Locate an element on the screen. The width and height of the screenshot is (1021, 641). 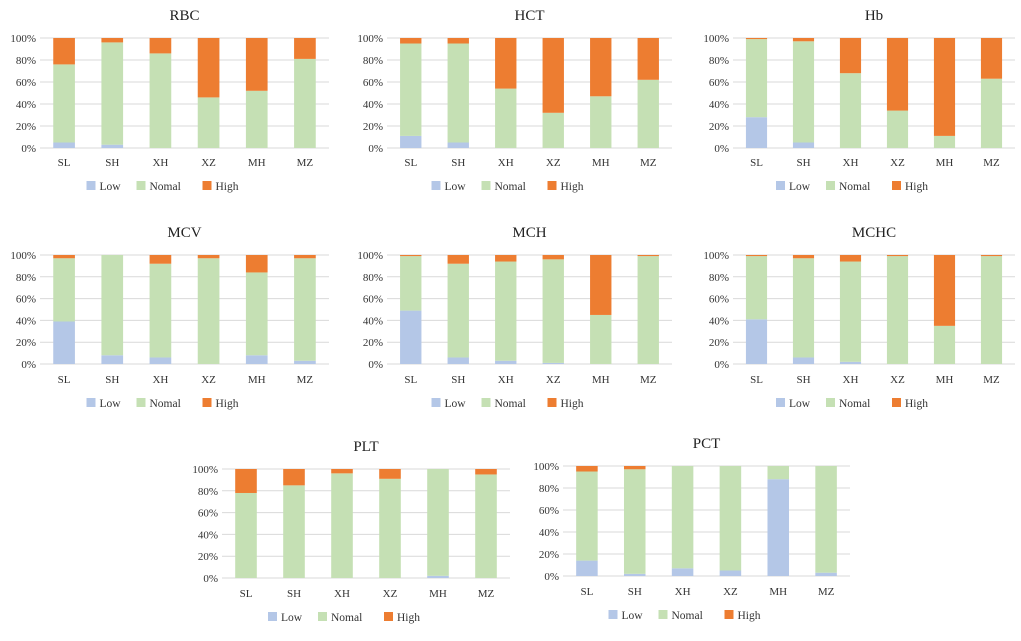
legend-label: Nomal is located at coordinates (854, 187).